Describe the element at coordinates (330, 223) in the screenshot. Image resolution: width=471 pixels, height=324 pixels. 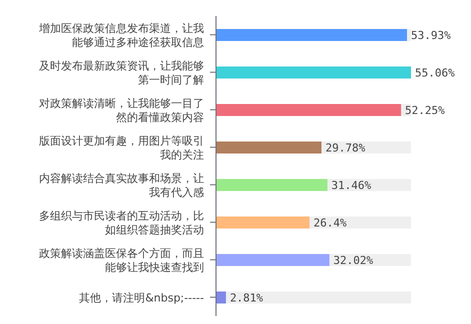
I see `data-label: 26.4%` at that location.